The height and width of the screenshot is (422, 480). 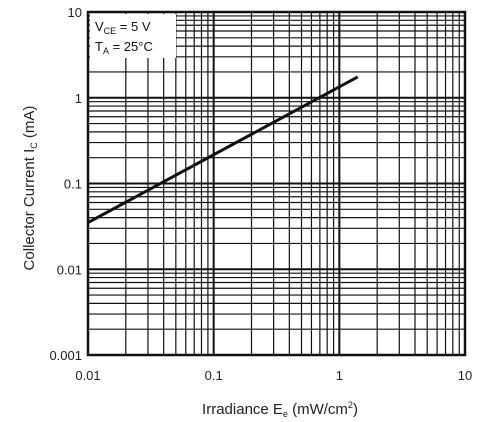 What do you see at coordinates (87, 375) in the screenshot?
I see `x-tick-label: 0.01` at bounding box center [87, 375].